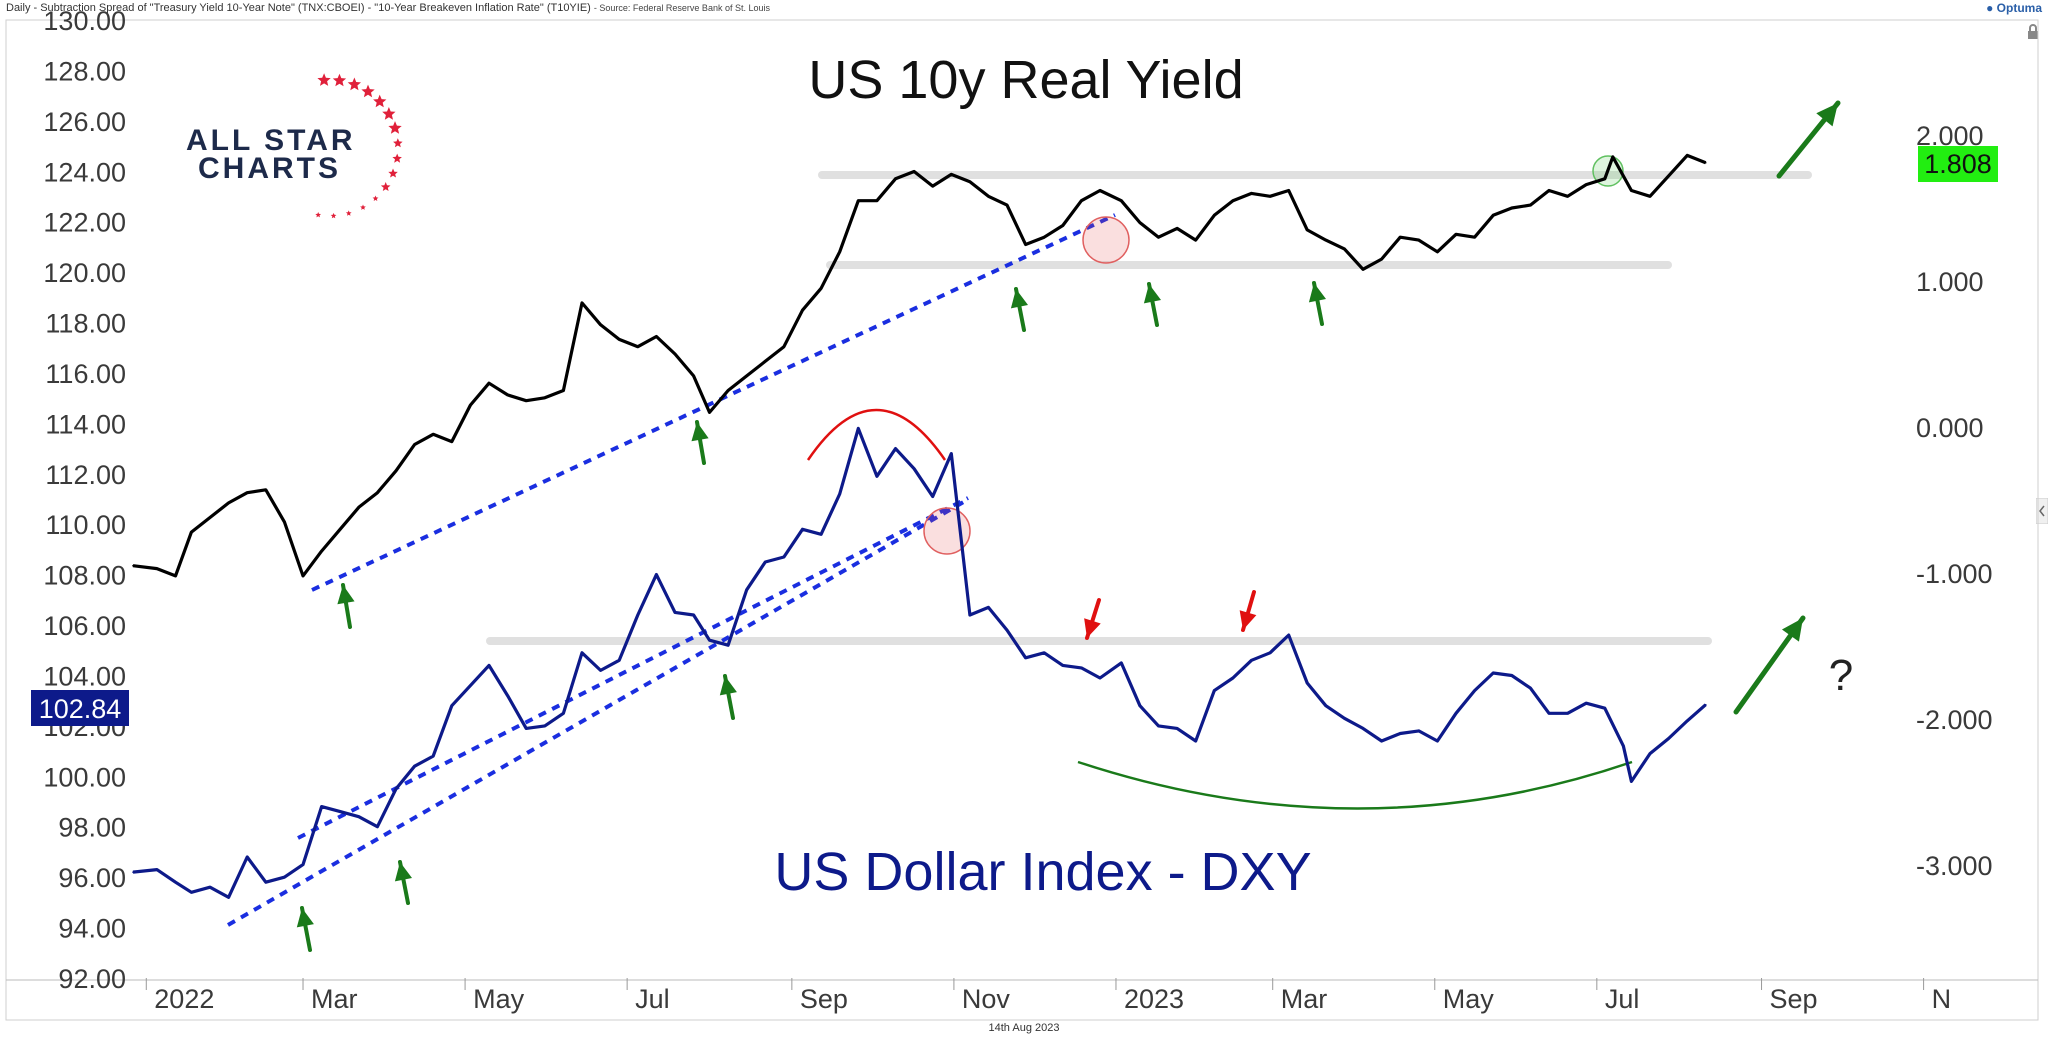  I want to click on y-left-tick-label: 120.00, so click(84, 273).